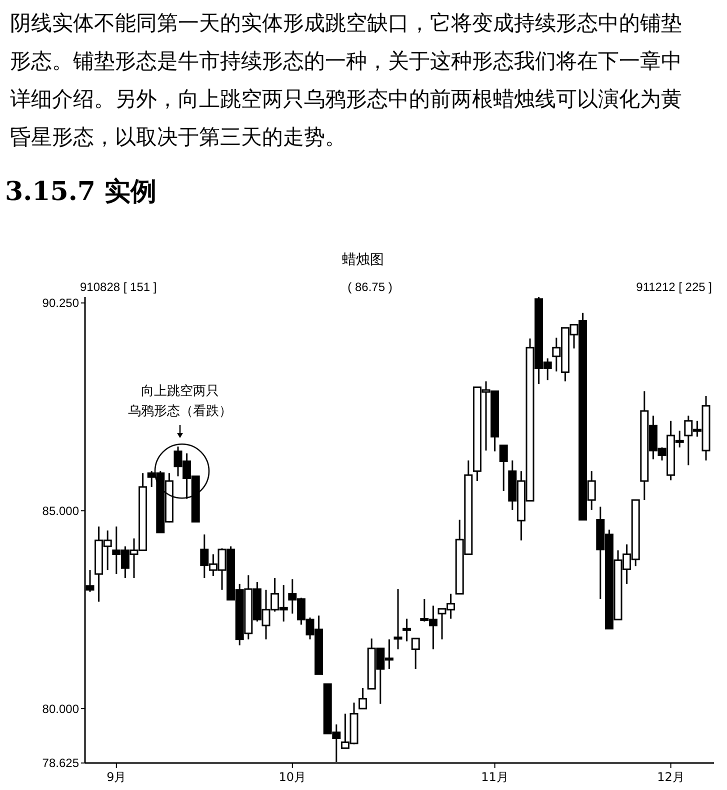 The height and width of the screenshot is (790, 727). What do you see at coordinates (180, 411) in the screenshot?
I see `annotation: 乌鸦形态（看跌）` at bounding box center [180, 411].